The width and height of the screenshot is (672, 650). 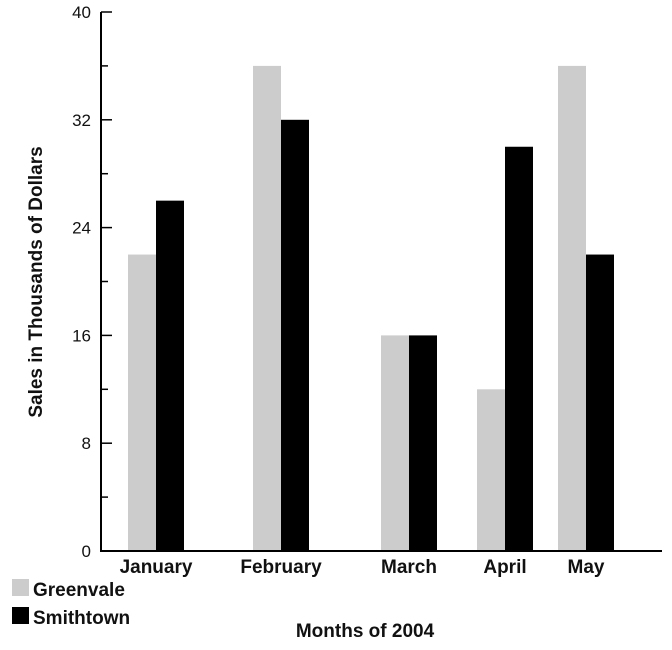 What do you see at coordinates (365, 631) in the screenshot?
I see `x-axis-title: Months of 2004` at bounding box center [365, 631].